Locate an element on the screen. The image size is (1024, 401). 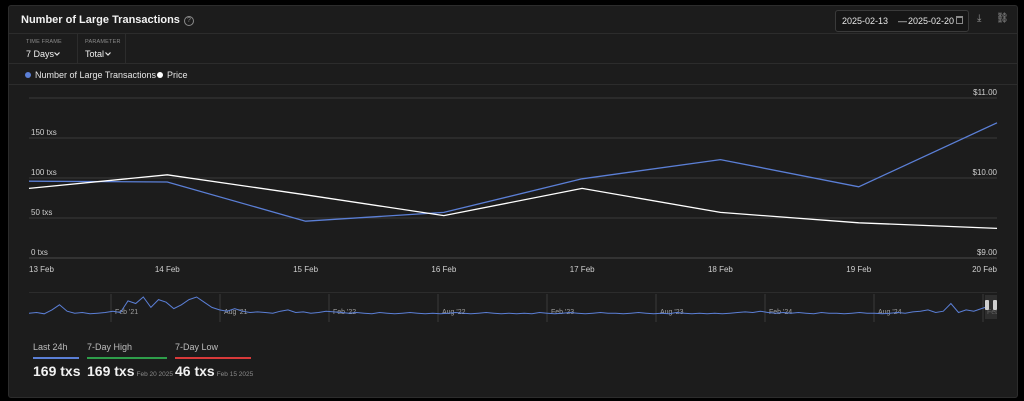
stat-value: 46 txs Feb 15 2025 is located at coordinates (214, 371).